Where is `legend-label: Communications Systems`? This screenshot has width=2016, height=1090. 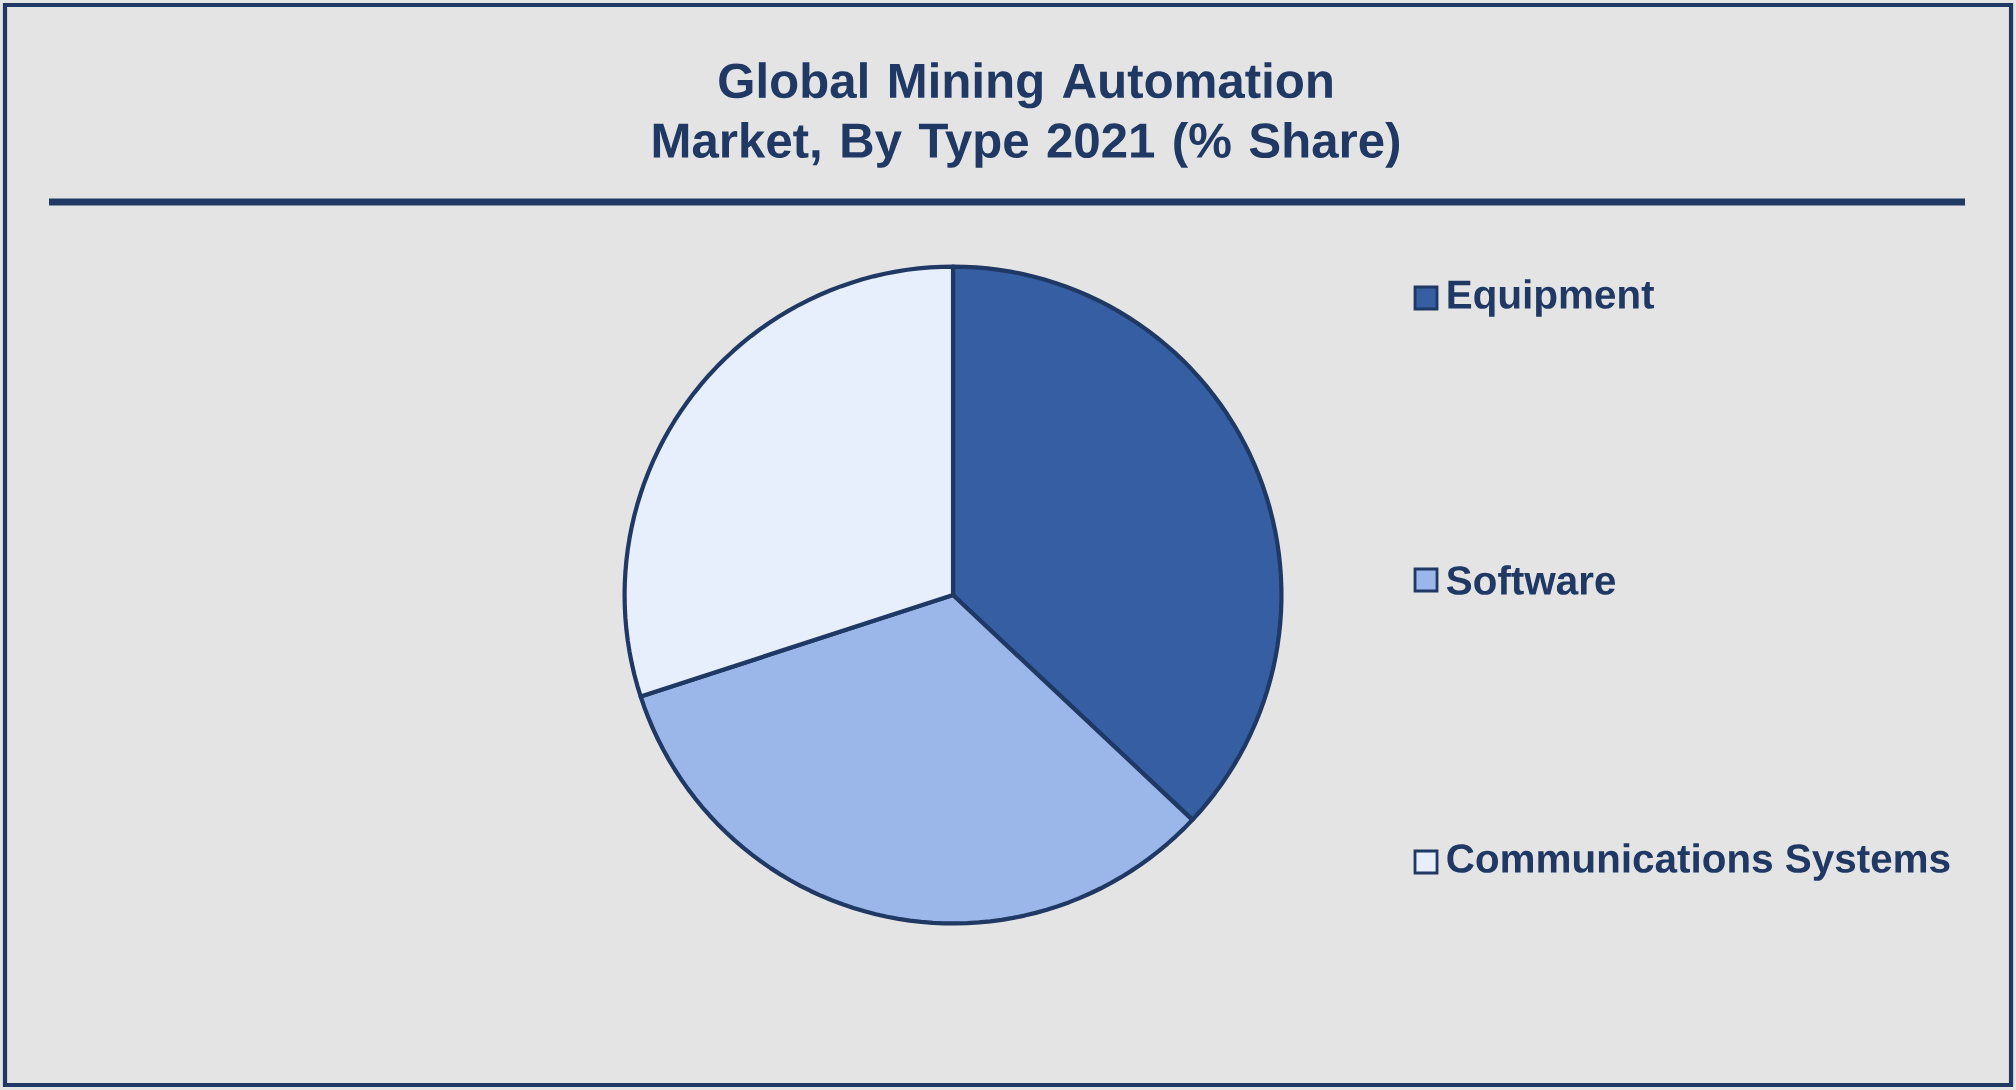 legend-label: Communications Systems is located at coordinates (1698, 862).